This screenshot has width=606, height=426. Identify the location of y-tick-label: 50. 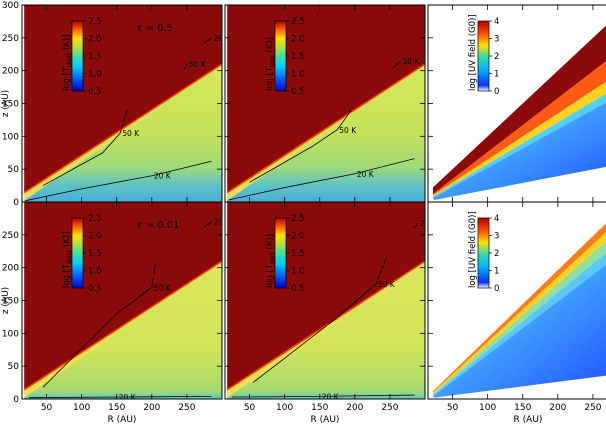
(14, 367).